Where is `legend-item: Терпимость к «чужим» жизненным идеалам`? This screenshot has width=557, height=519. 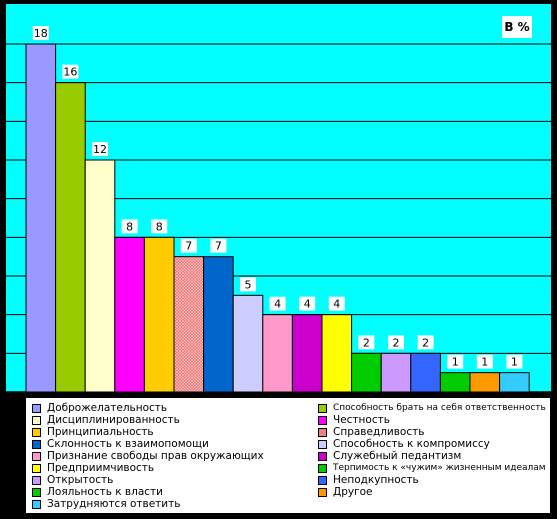 legend-item: Терпимость к «чужим» жизненным идеалам is located at coordinates (432, 468).